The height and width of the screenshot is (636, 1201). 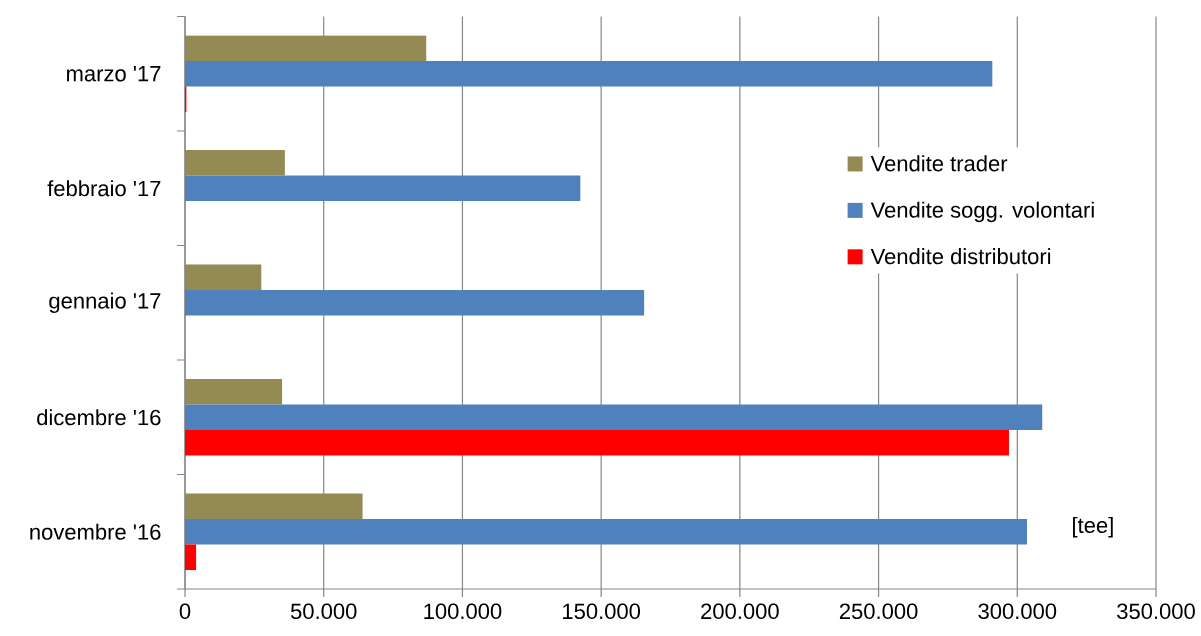 What do you see at coordinates (105, 302) in the screenshot?
I see `y-tick-label: gennaio '17` at bounding box center [105, 302].